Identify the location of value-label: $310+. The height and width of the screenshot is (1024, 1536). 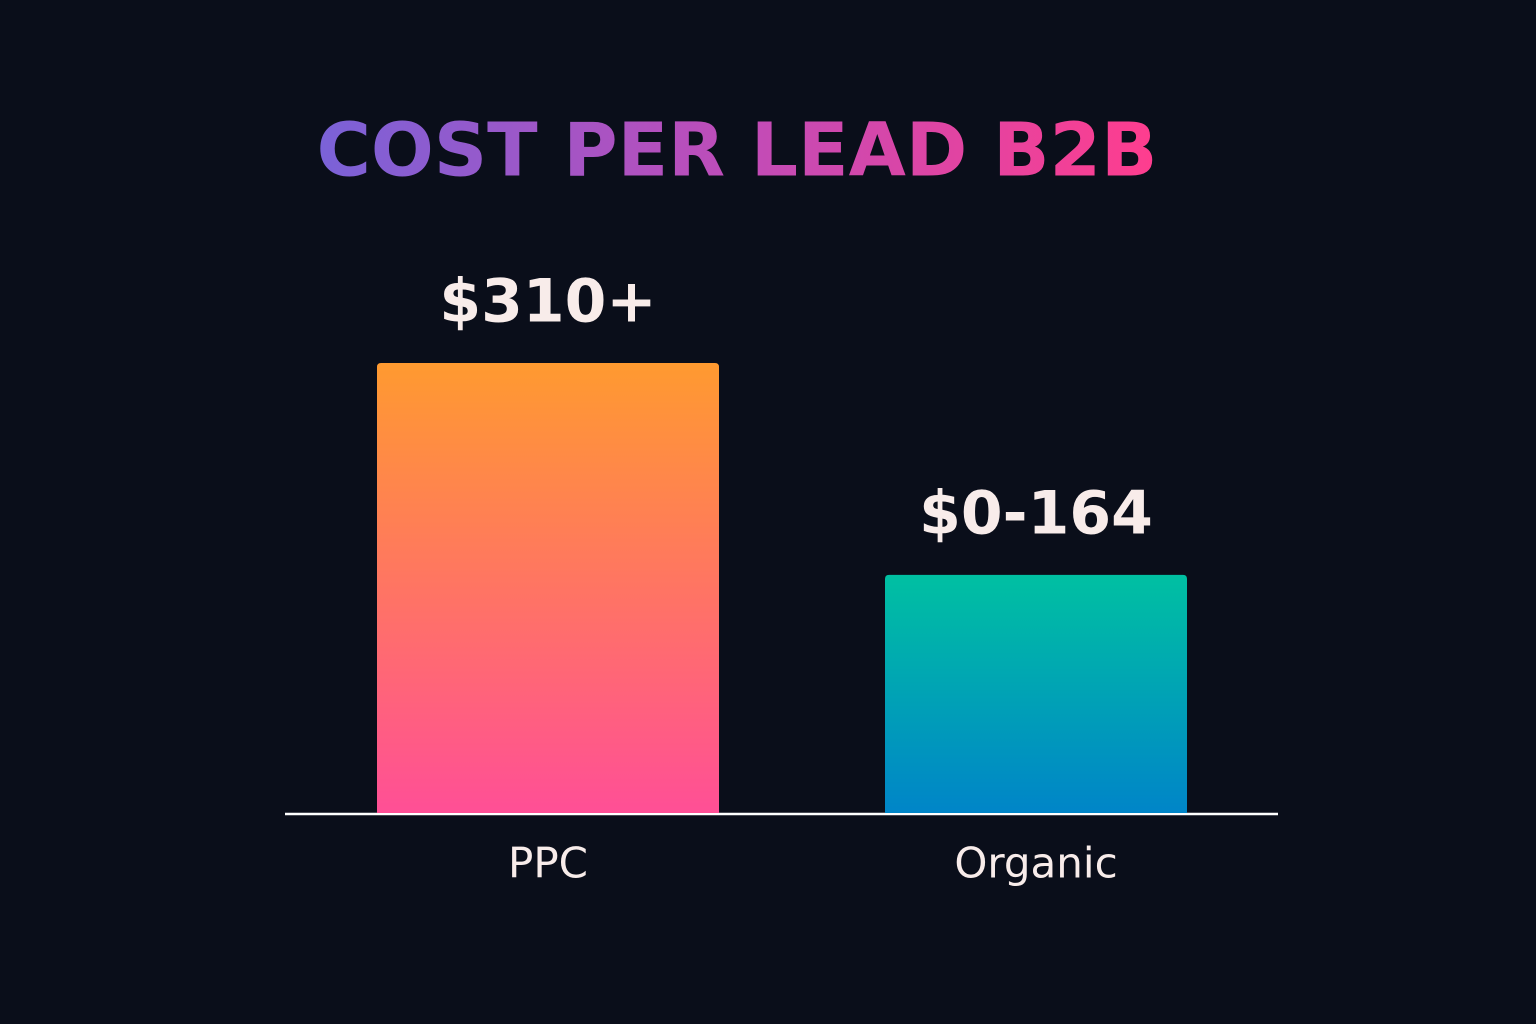
(547, 302).